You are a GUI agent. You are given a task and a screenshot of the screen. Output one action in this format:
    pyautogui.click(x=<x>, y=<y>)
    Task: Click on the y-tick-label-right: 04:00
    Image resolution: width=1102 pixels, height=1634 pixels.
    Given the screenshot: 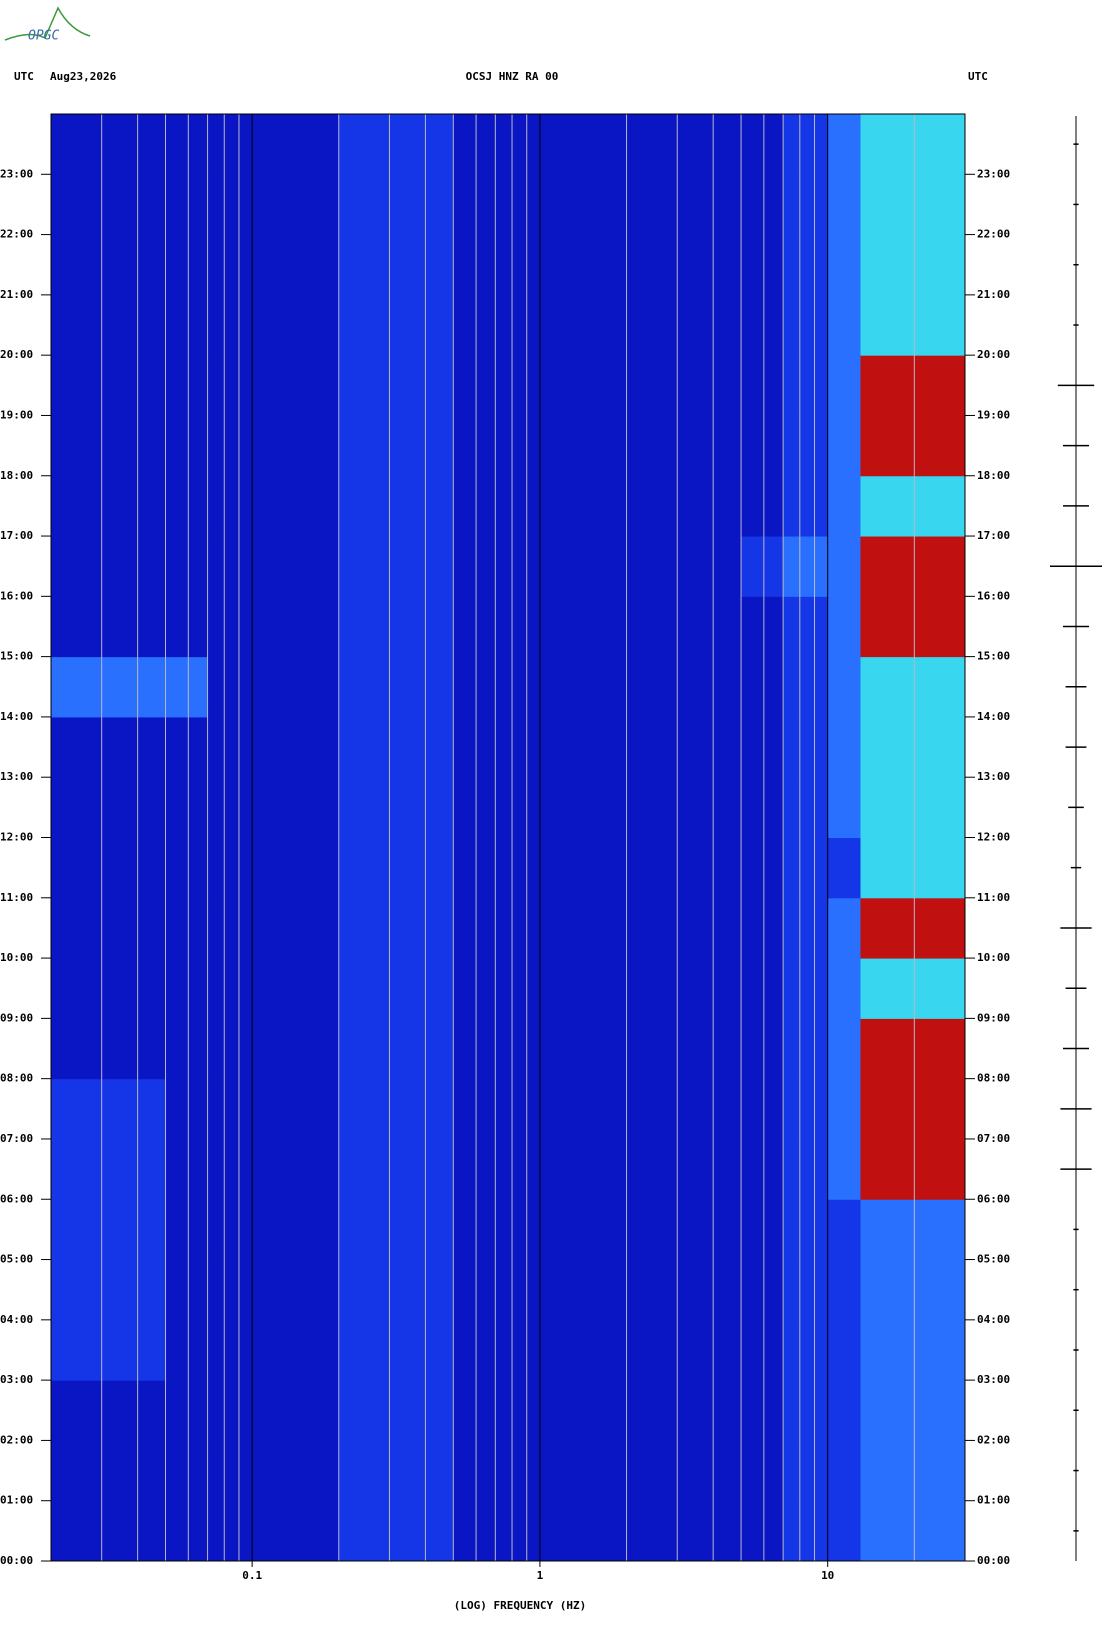 What is the action you would take?
    pyautogui.click(x=993, y=1319)
    